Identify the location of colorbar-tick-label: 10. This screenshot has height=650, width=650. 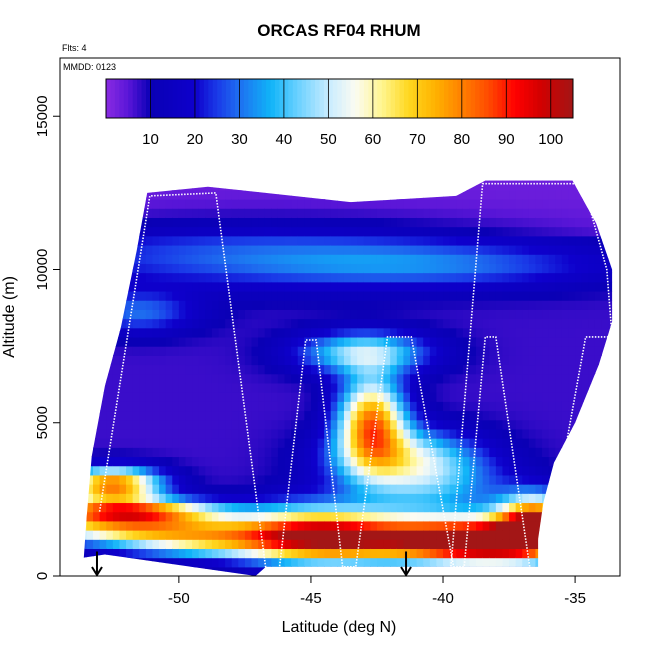
(150, 139).